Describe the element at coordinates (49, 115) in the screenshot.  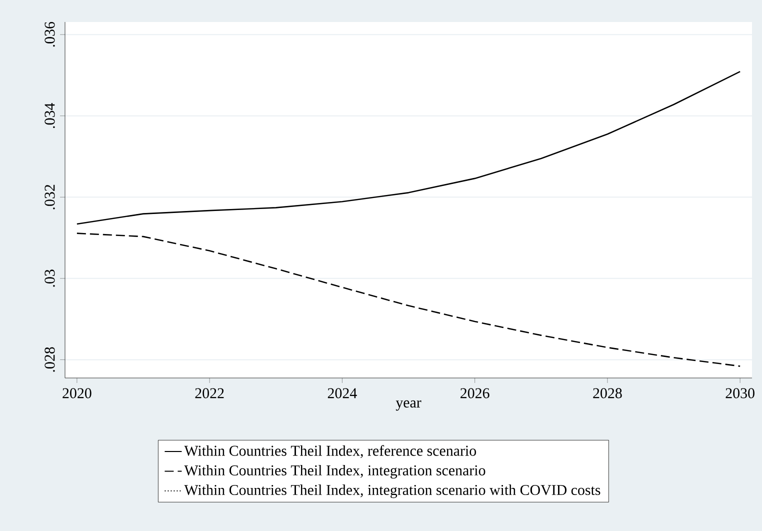
I see `y-tick-label: .034` at that location.